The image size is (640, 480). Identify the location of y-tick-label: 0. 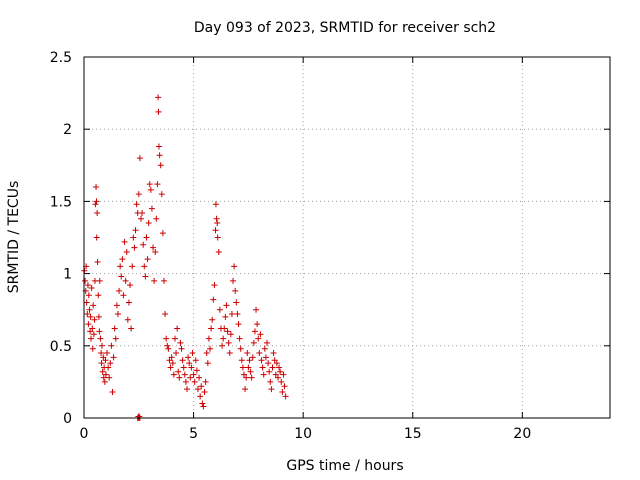
(67, 419).